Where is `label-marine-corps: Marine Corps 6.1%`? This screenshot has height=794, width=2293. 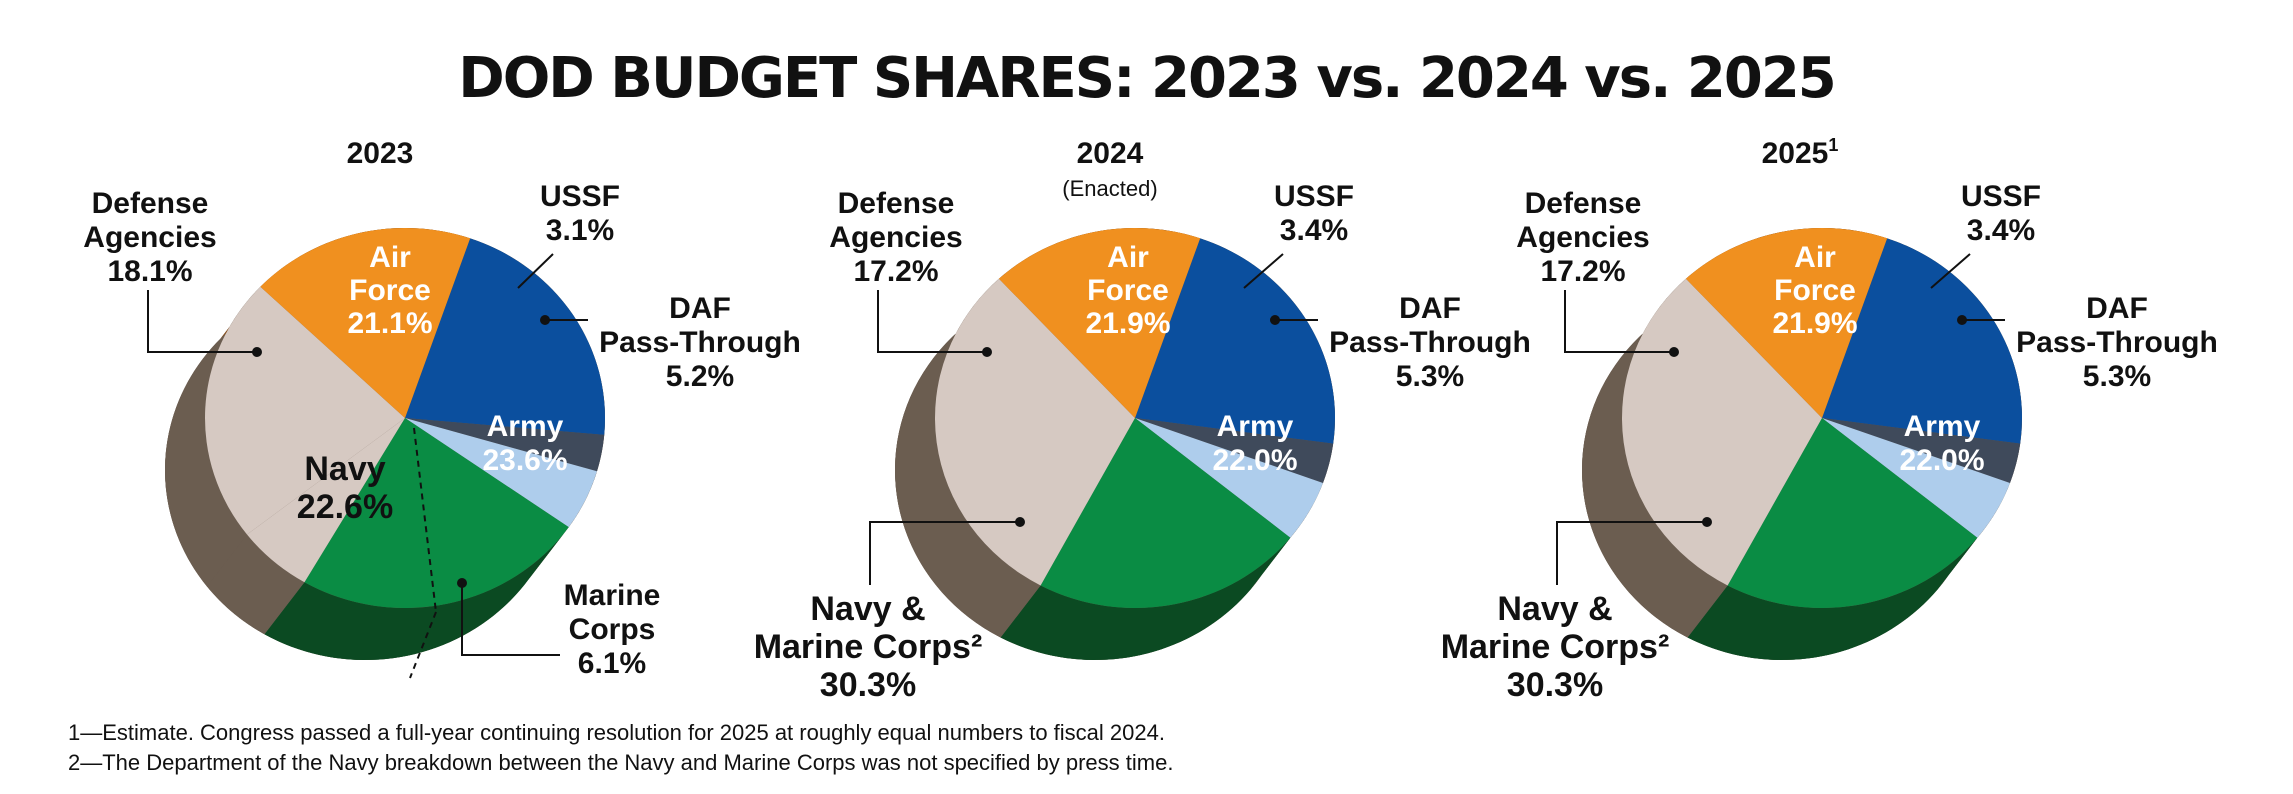 label-marine-corps: Marine Corps 6.1% is located at coordinates (612, 629).